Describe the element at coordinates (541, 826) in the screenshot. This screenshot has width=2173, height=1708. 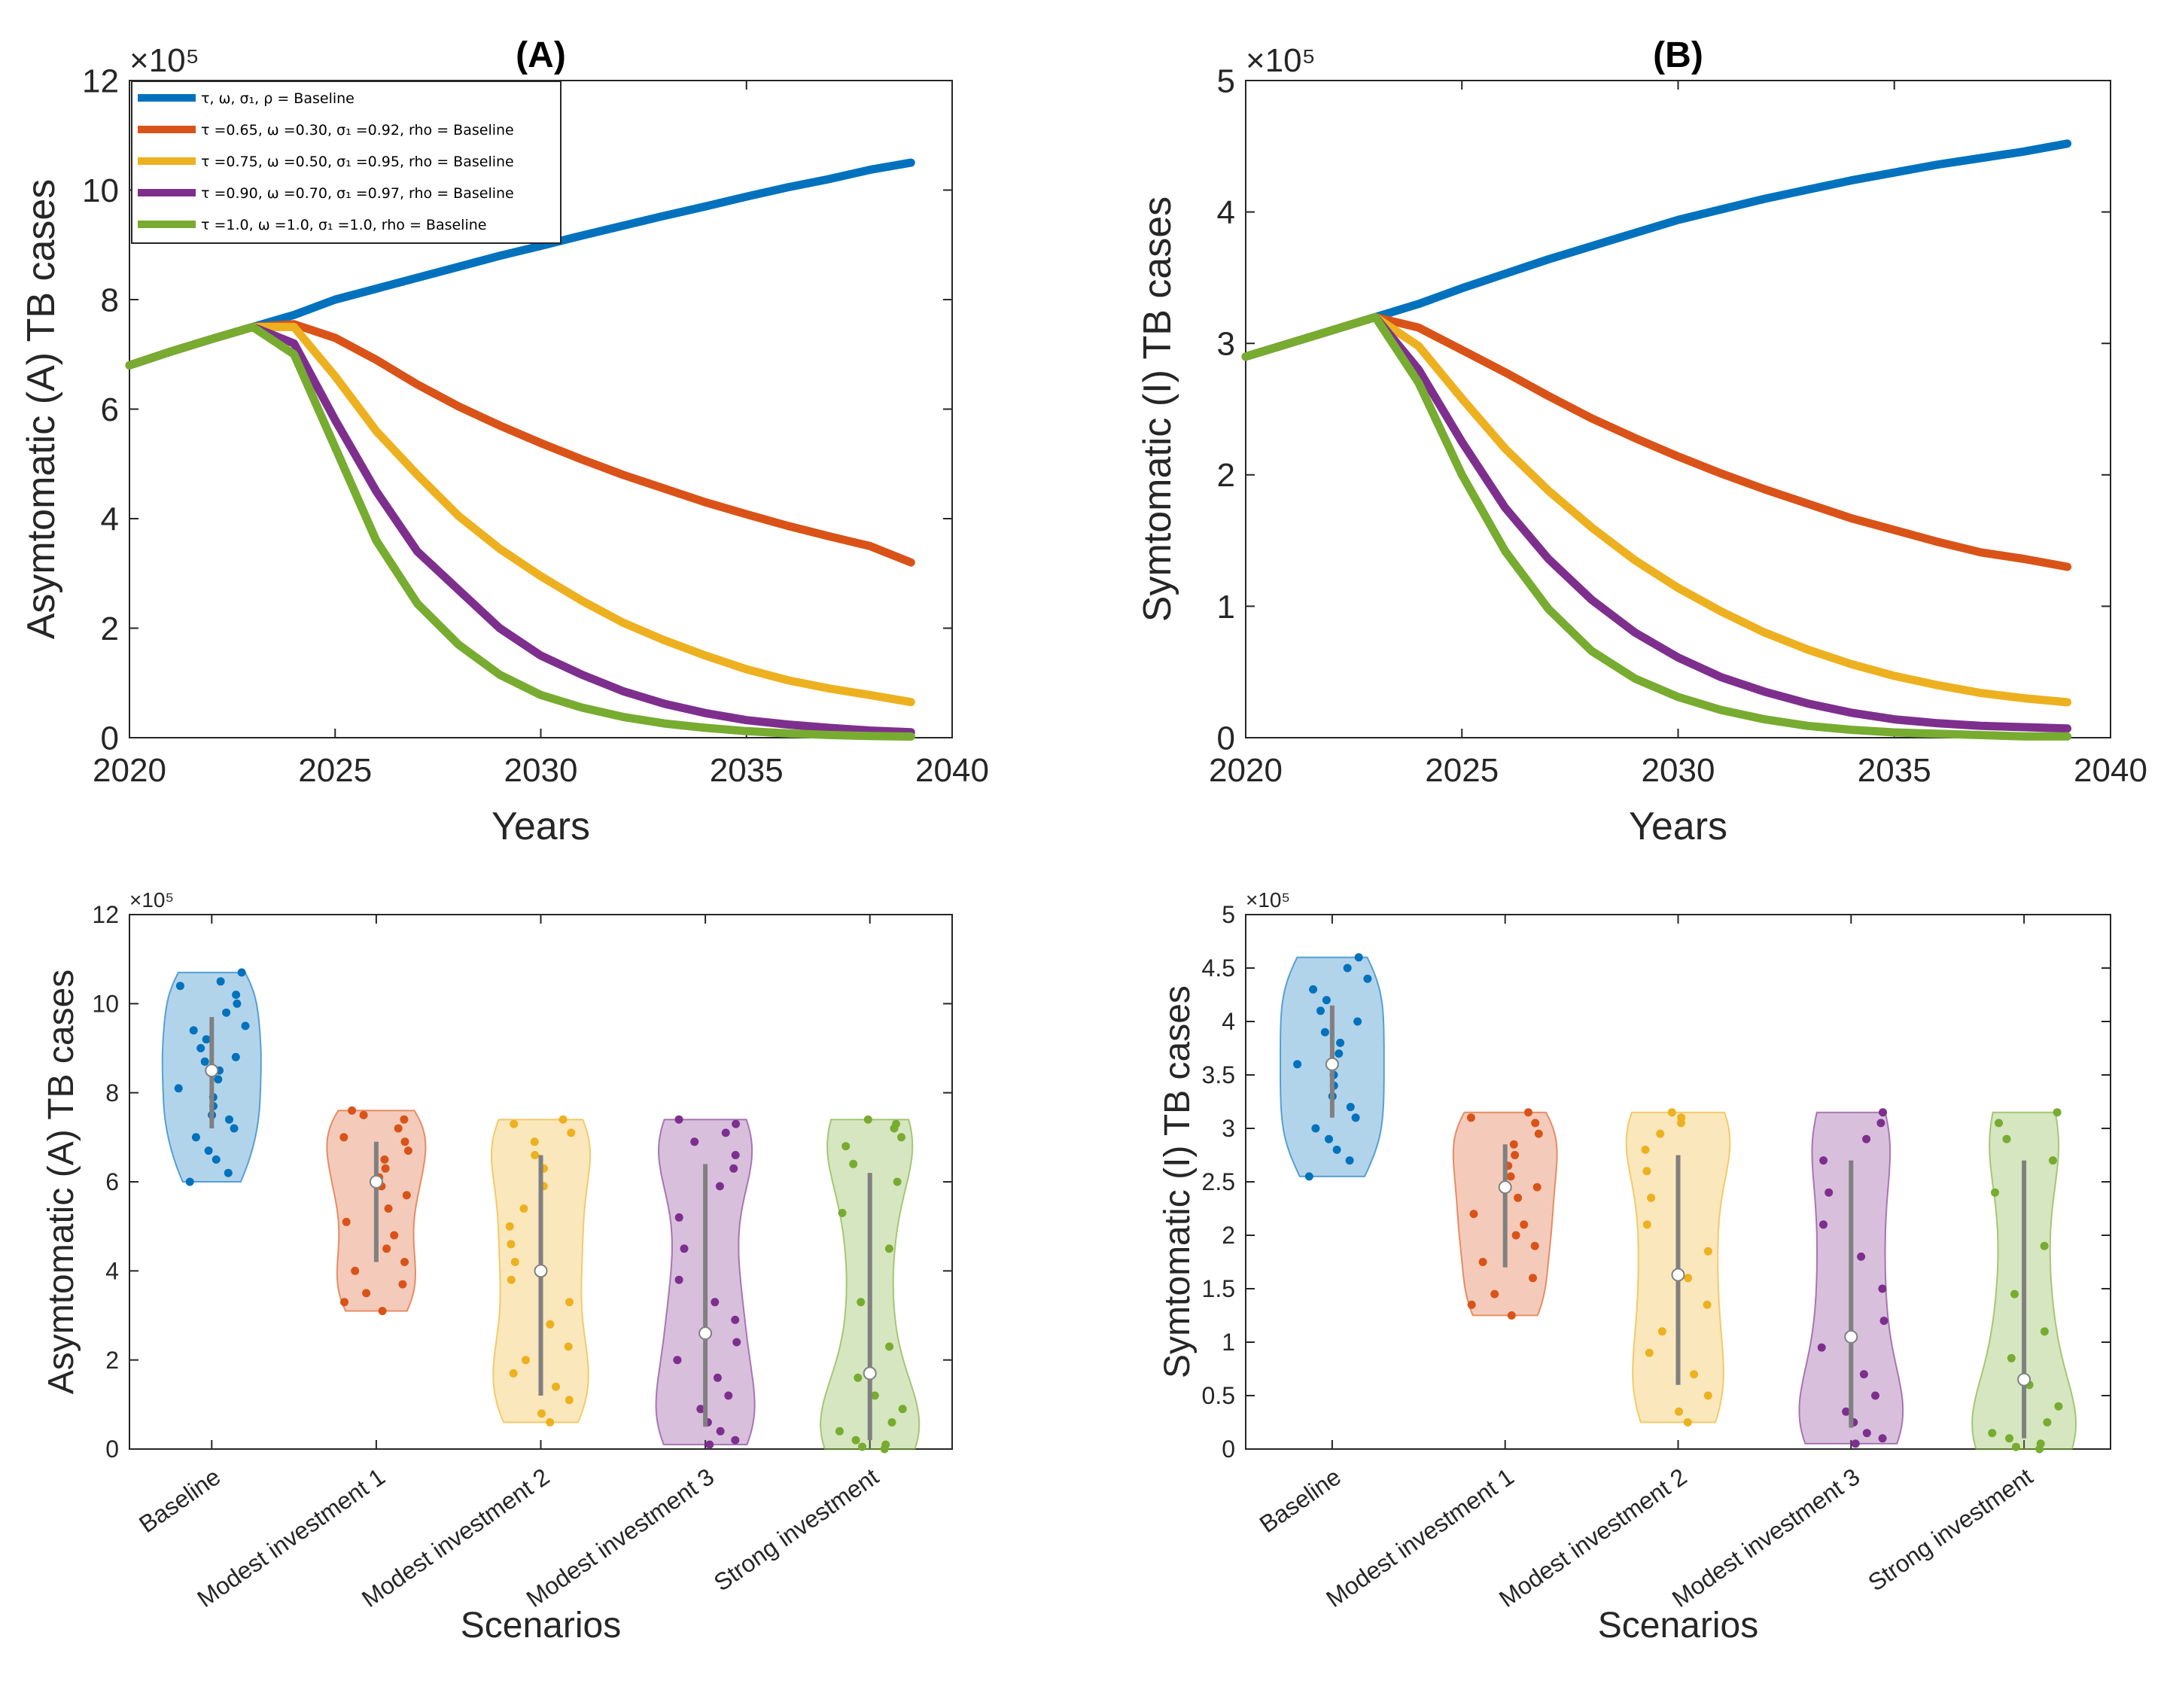
I see `x-axis-label: Years` at that location.